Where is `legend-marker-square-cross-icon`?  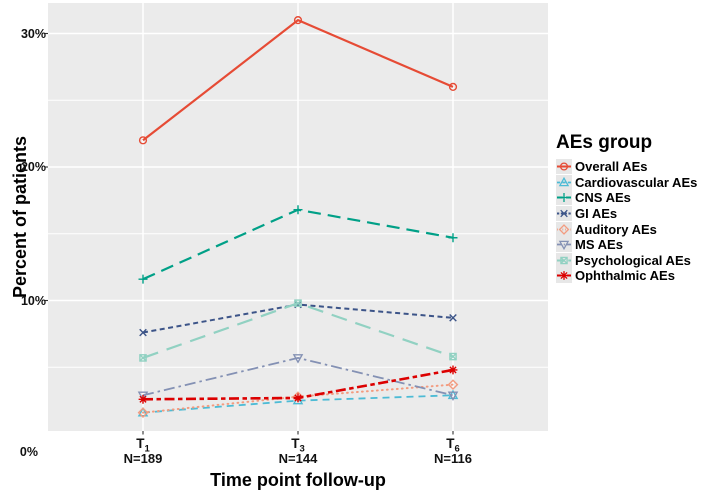 legend-marker-square-cross-icon is located at coordinates (564, 260).